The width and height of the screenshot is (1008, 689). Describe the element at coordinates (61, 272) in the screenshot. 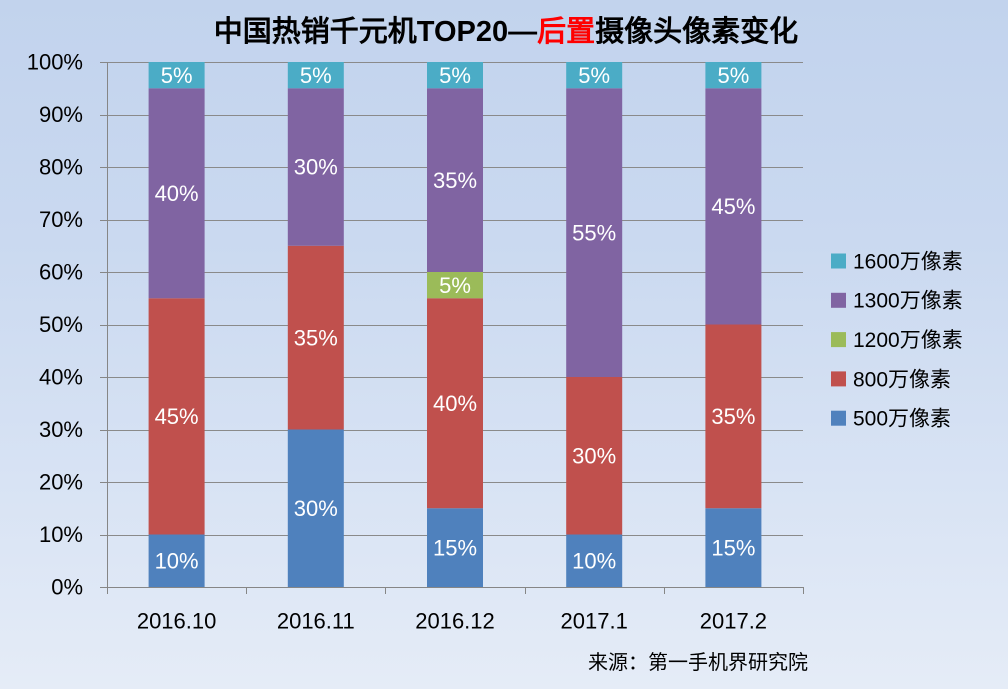

I see `y-tick-label-6: 60%` at that location.